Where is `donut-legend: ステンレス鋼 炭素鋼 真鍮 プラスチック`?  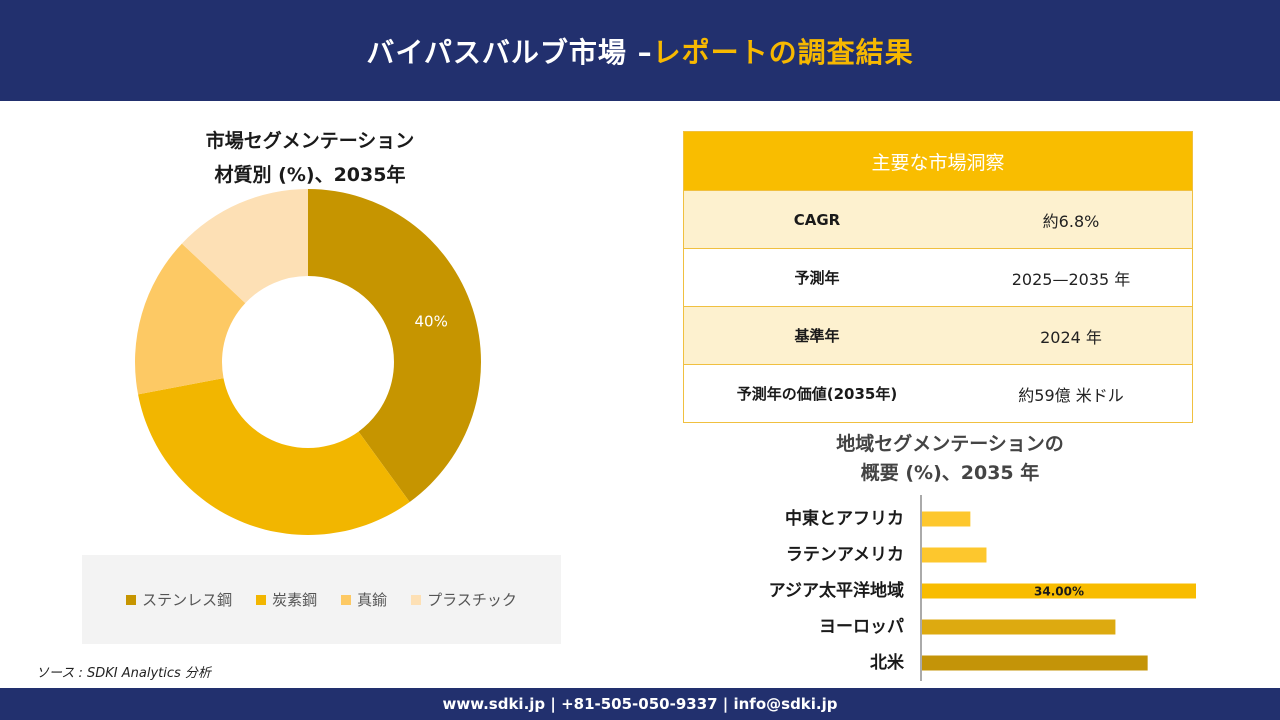 donut-legend: ステンレス鋼 炭素鋼 真鍮 プラスチック is located at coordinates (321, 599).